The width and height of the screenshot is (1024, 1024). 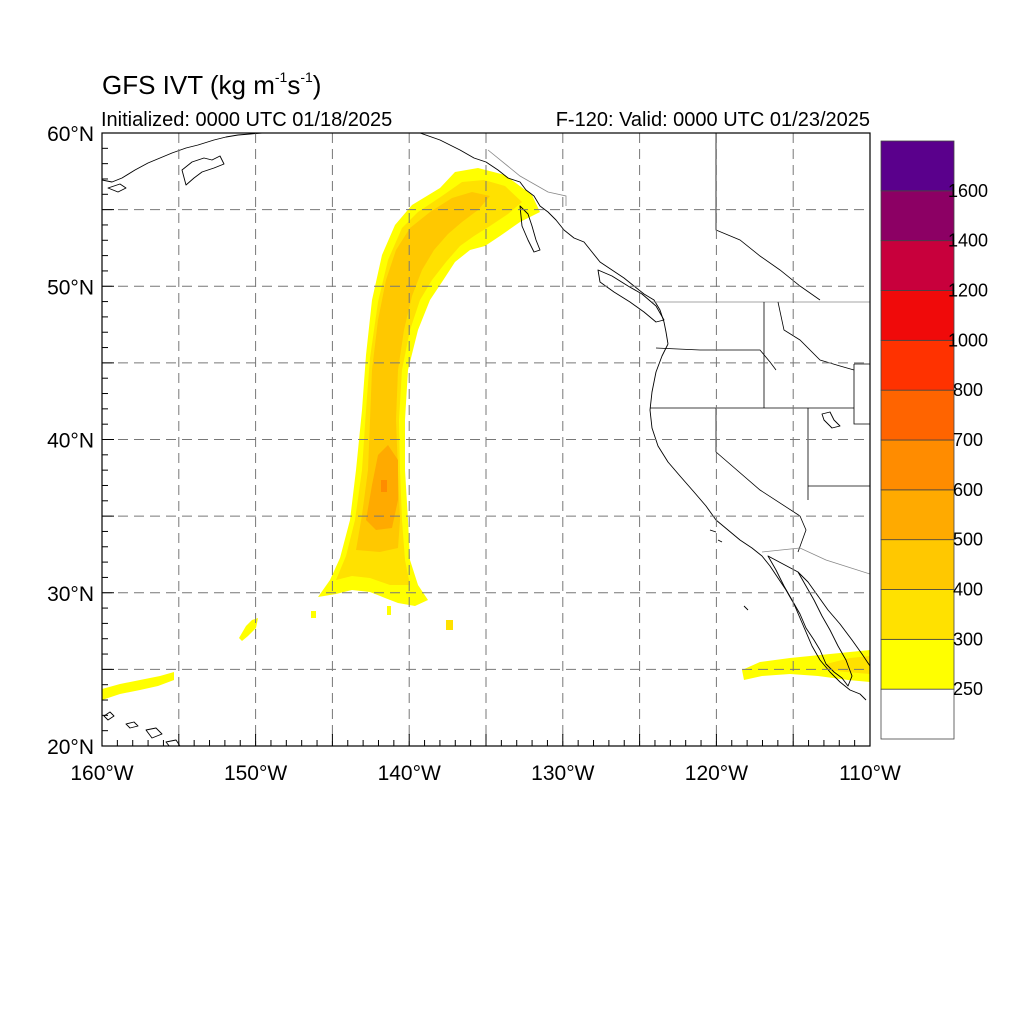 I want to click on great-salt-lake, so click(x=831, y=420).